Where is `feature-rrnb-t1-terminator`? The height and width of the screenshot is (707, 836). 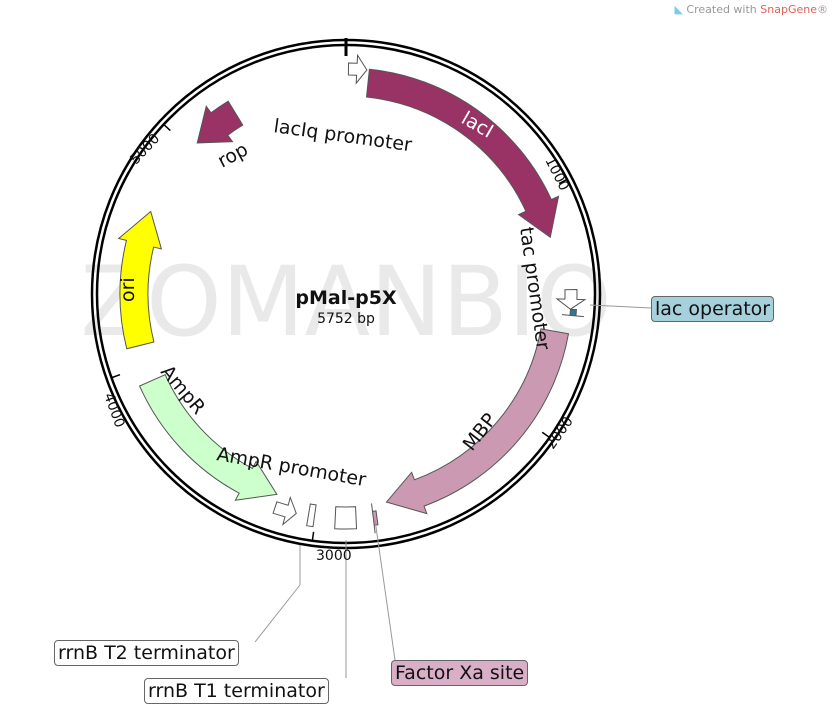
feature-rrnb-t1-terminator is located at coordinates (346, 518).